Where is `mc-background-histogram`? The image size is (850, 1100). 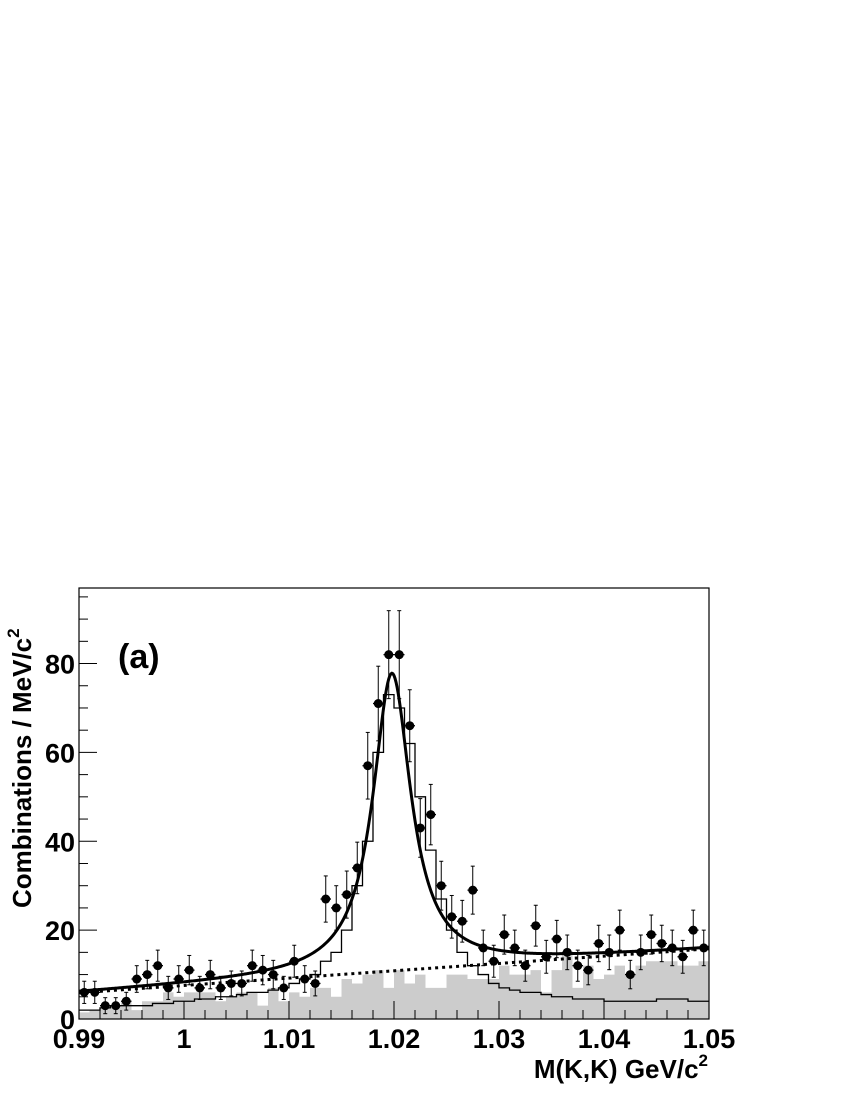 mc-background-histogram is located at coordinates (394, 985).